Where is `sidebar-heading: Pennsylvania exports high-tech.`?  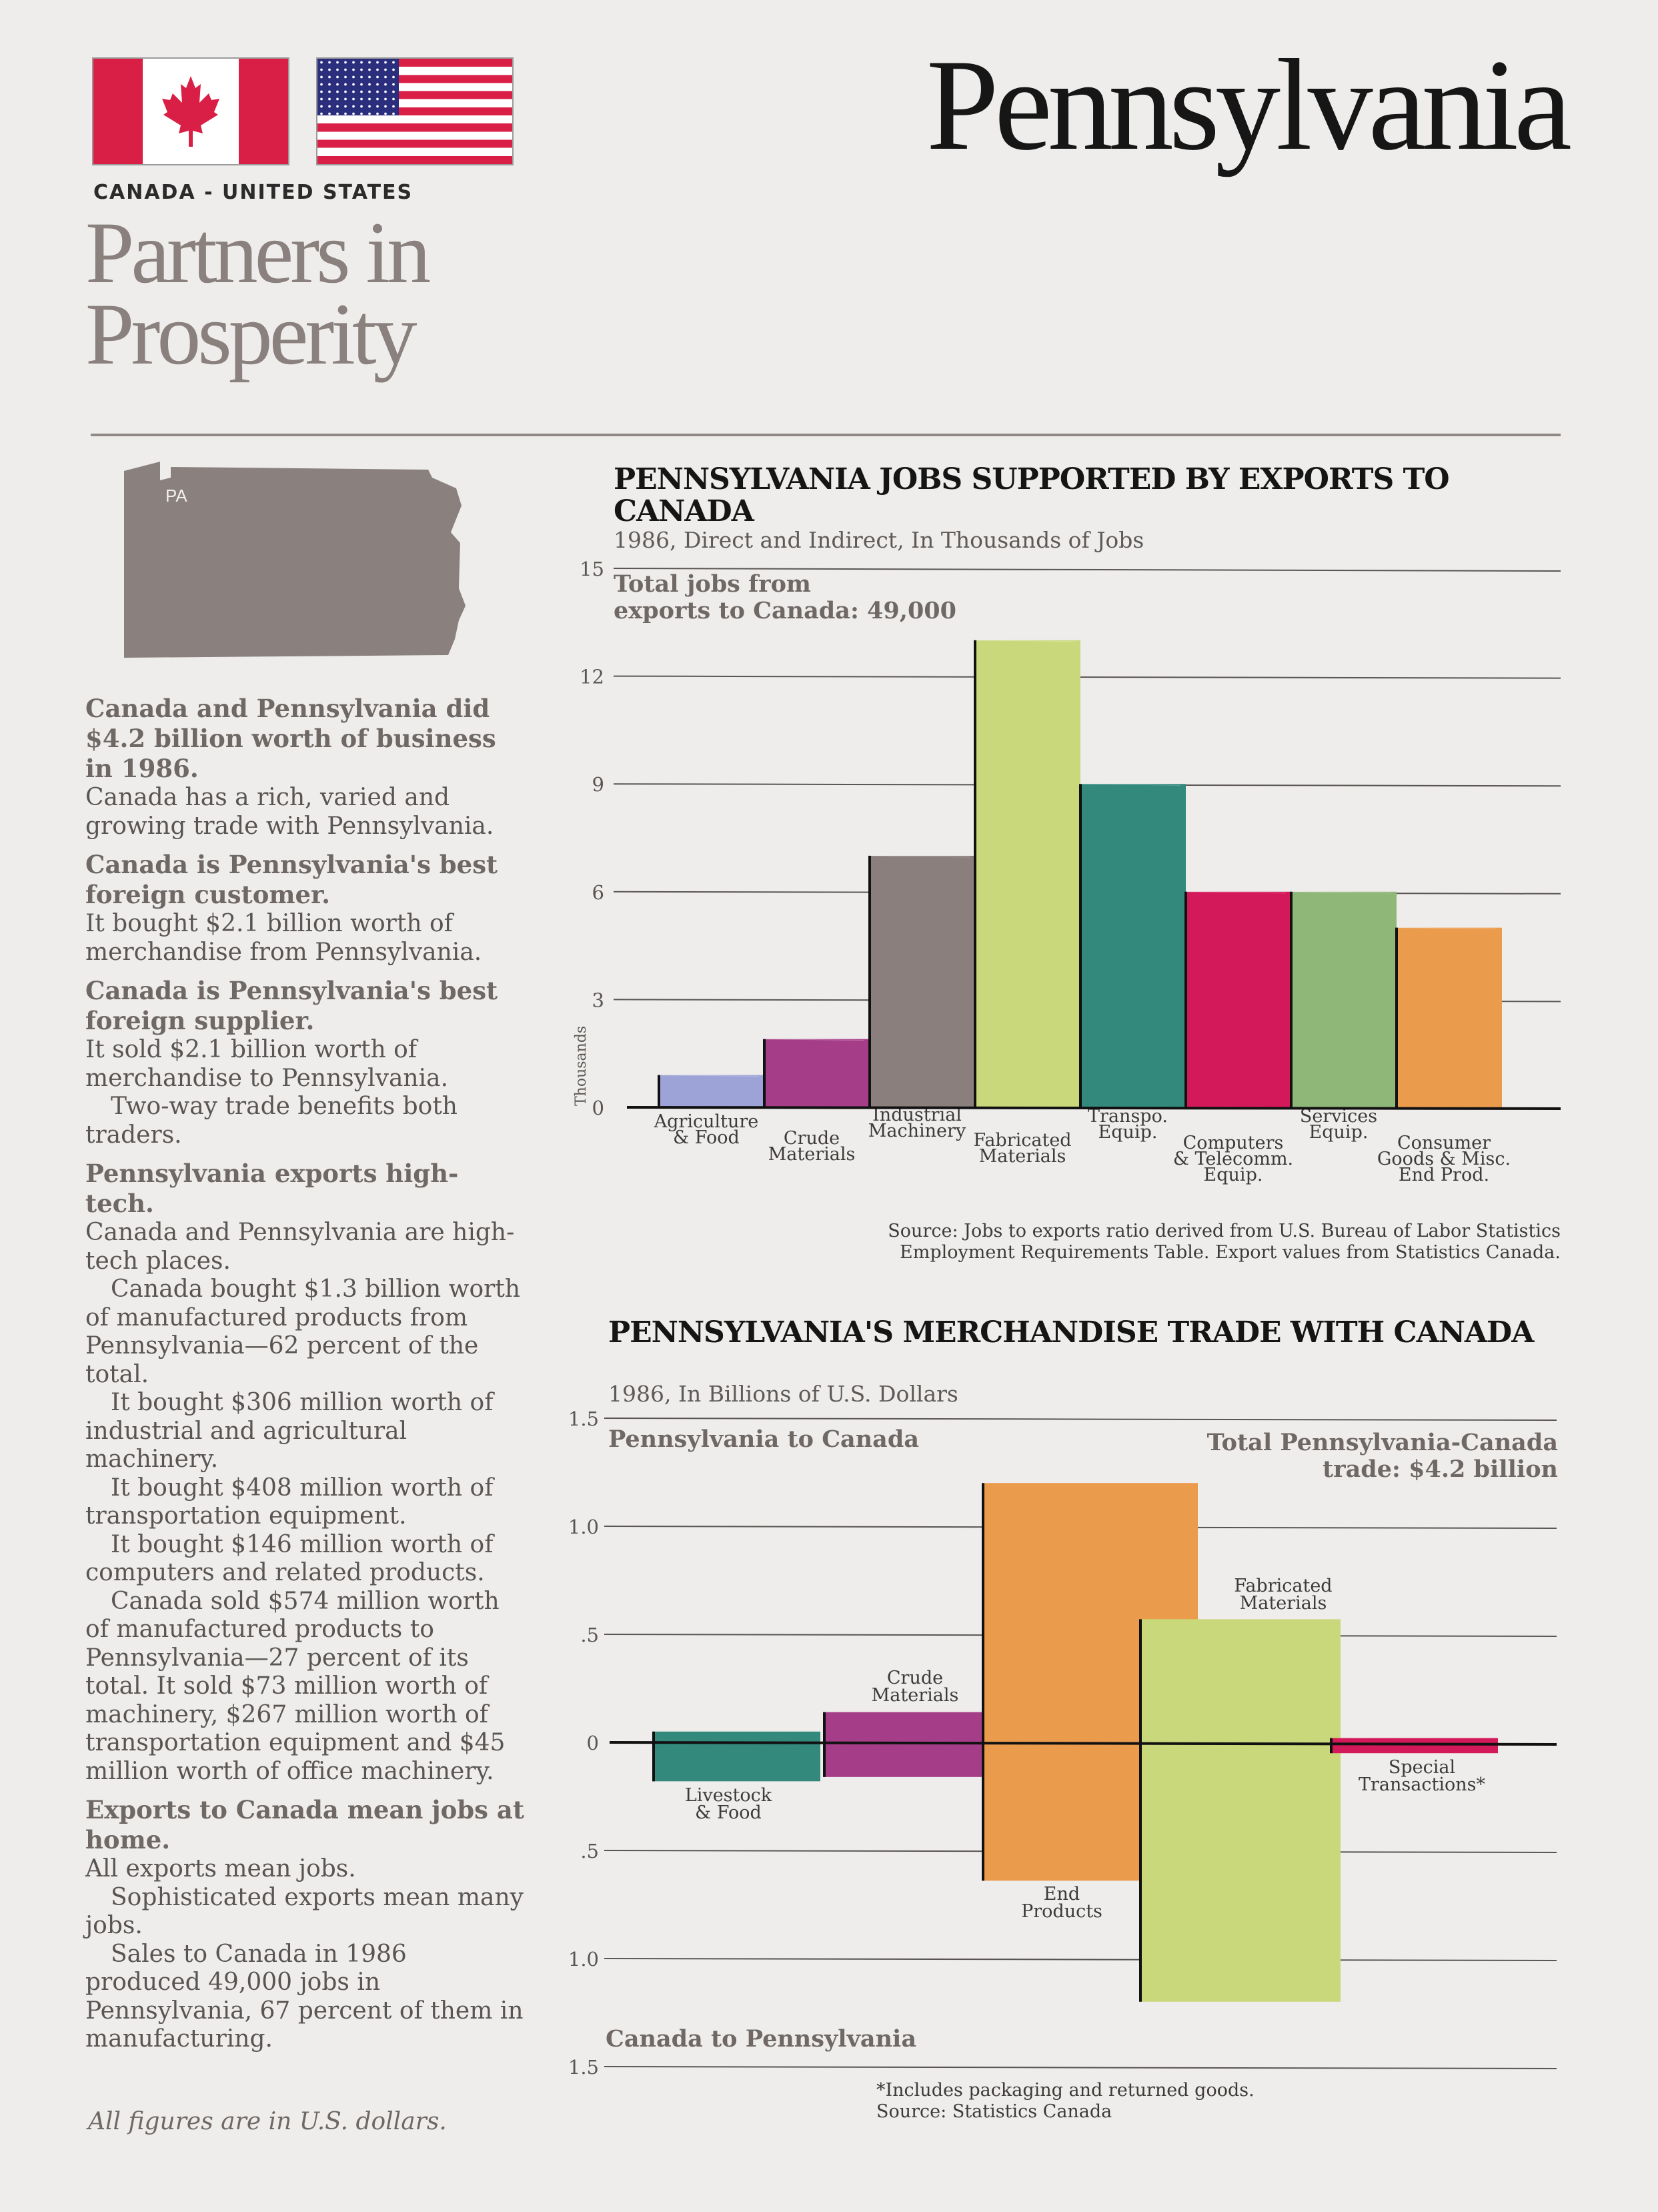
sidebar-heading: Pennsylvania exports high-tech. is located at coordinates (272, 1188).